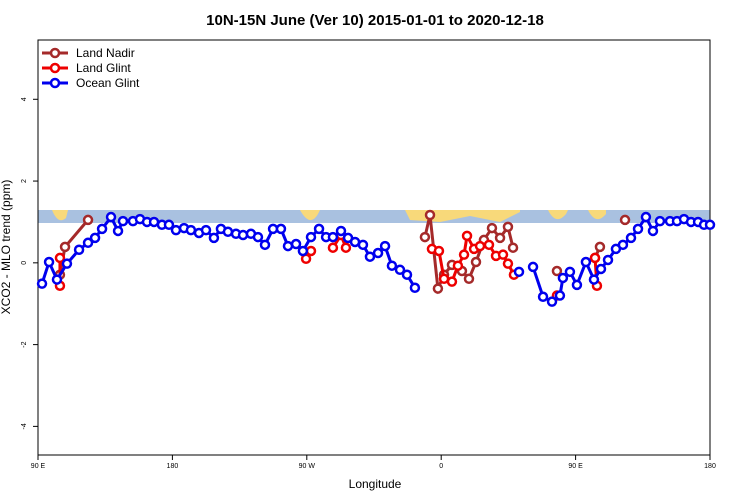 Image resolution: width=750 pixels, height=500 pixels. What do you see at coordinates (374, 216) in the screenshot?
I see `map-strip` at bounding box center [374, 216].